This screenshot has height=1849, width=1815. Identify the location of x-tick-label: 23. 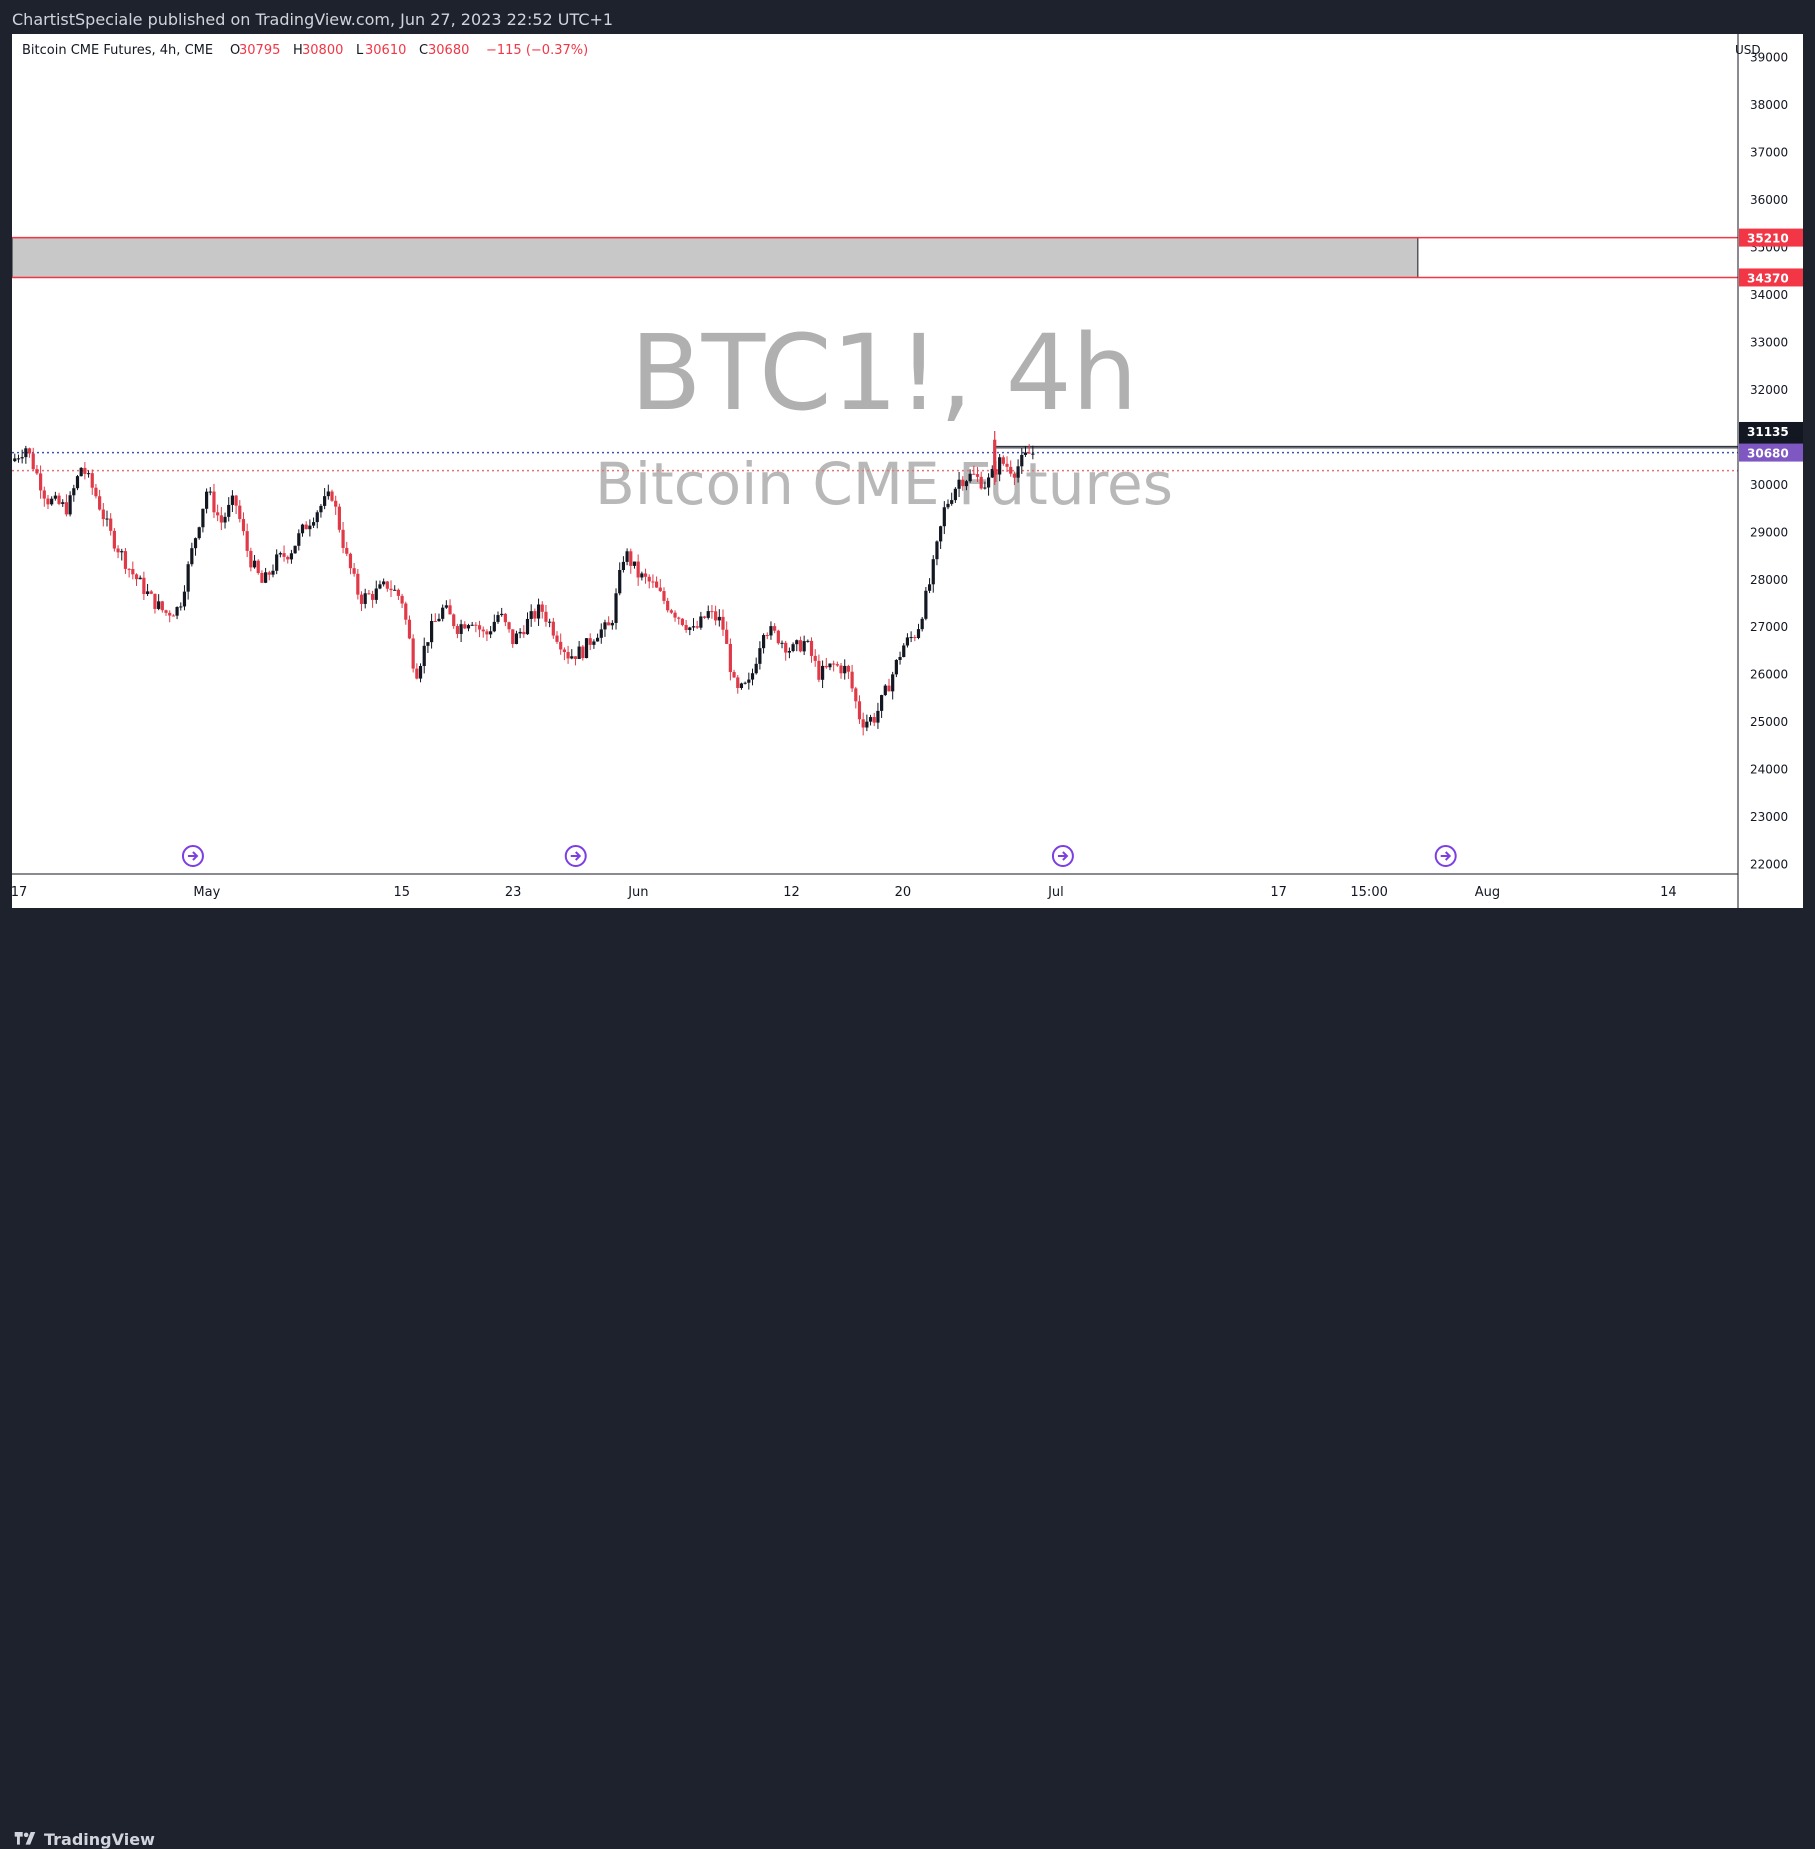
(513, 892).